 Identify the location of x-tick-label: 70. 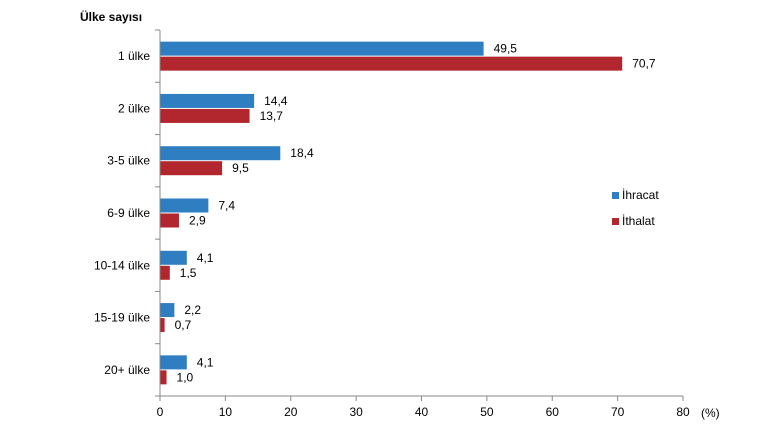
(618, 412).